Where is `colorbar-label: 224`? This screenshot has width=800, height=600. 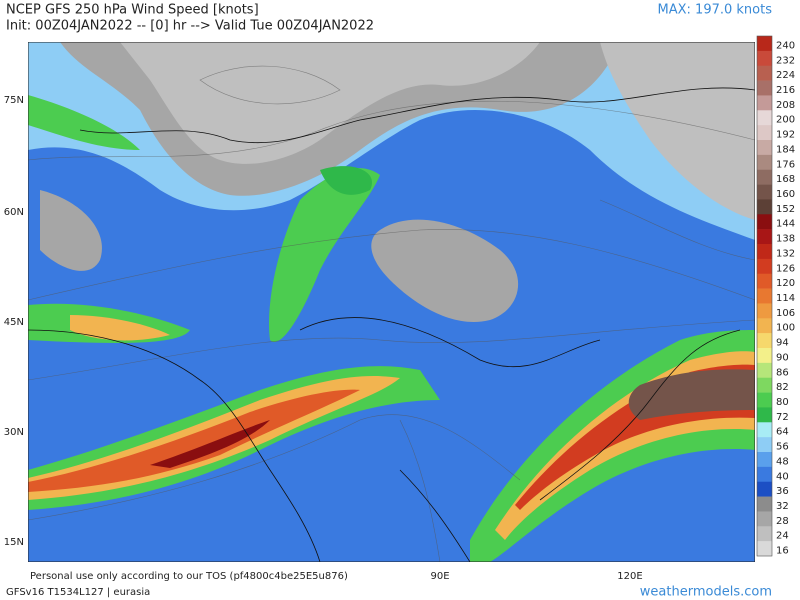
colorbar-label: 224 is located at coordinates (785, 75).